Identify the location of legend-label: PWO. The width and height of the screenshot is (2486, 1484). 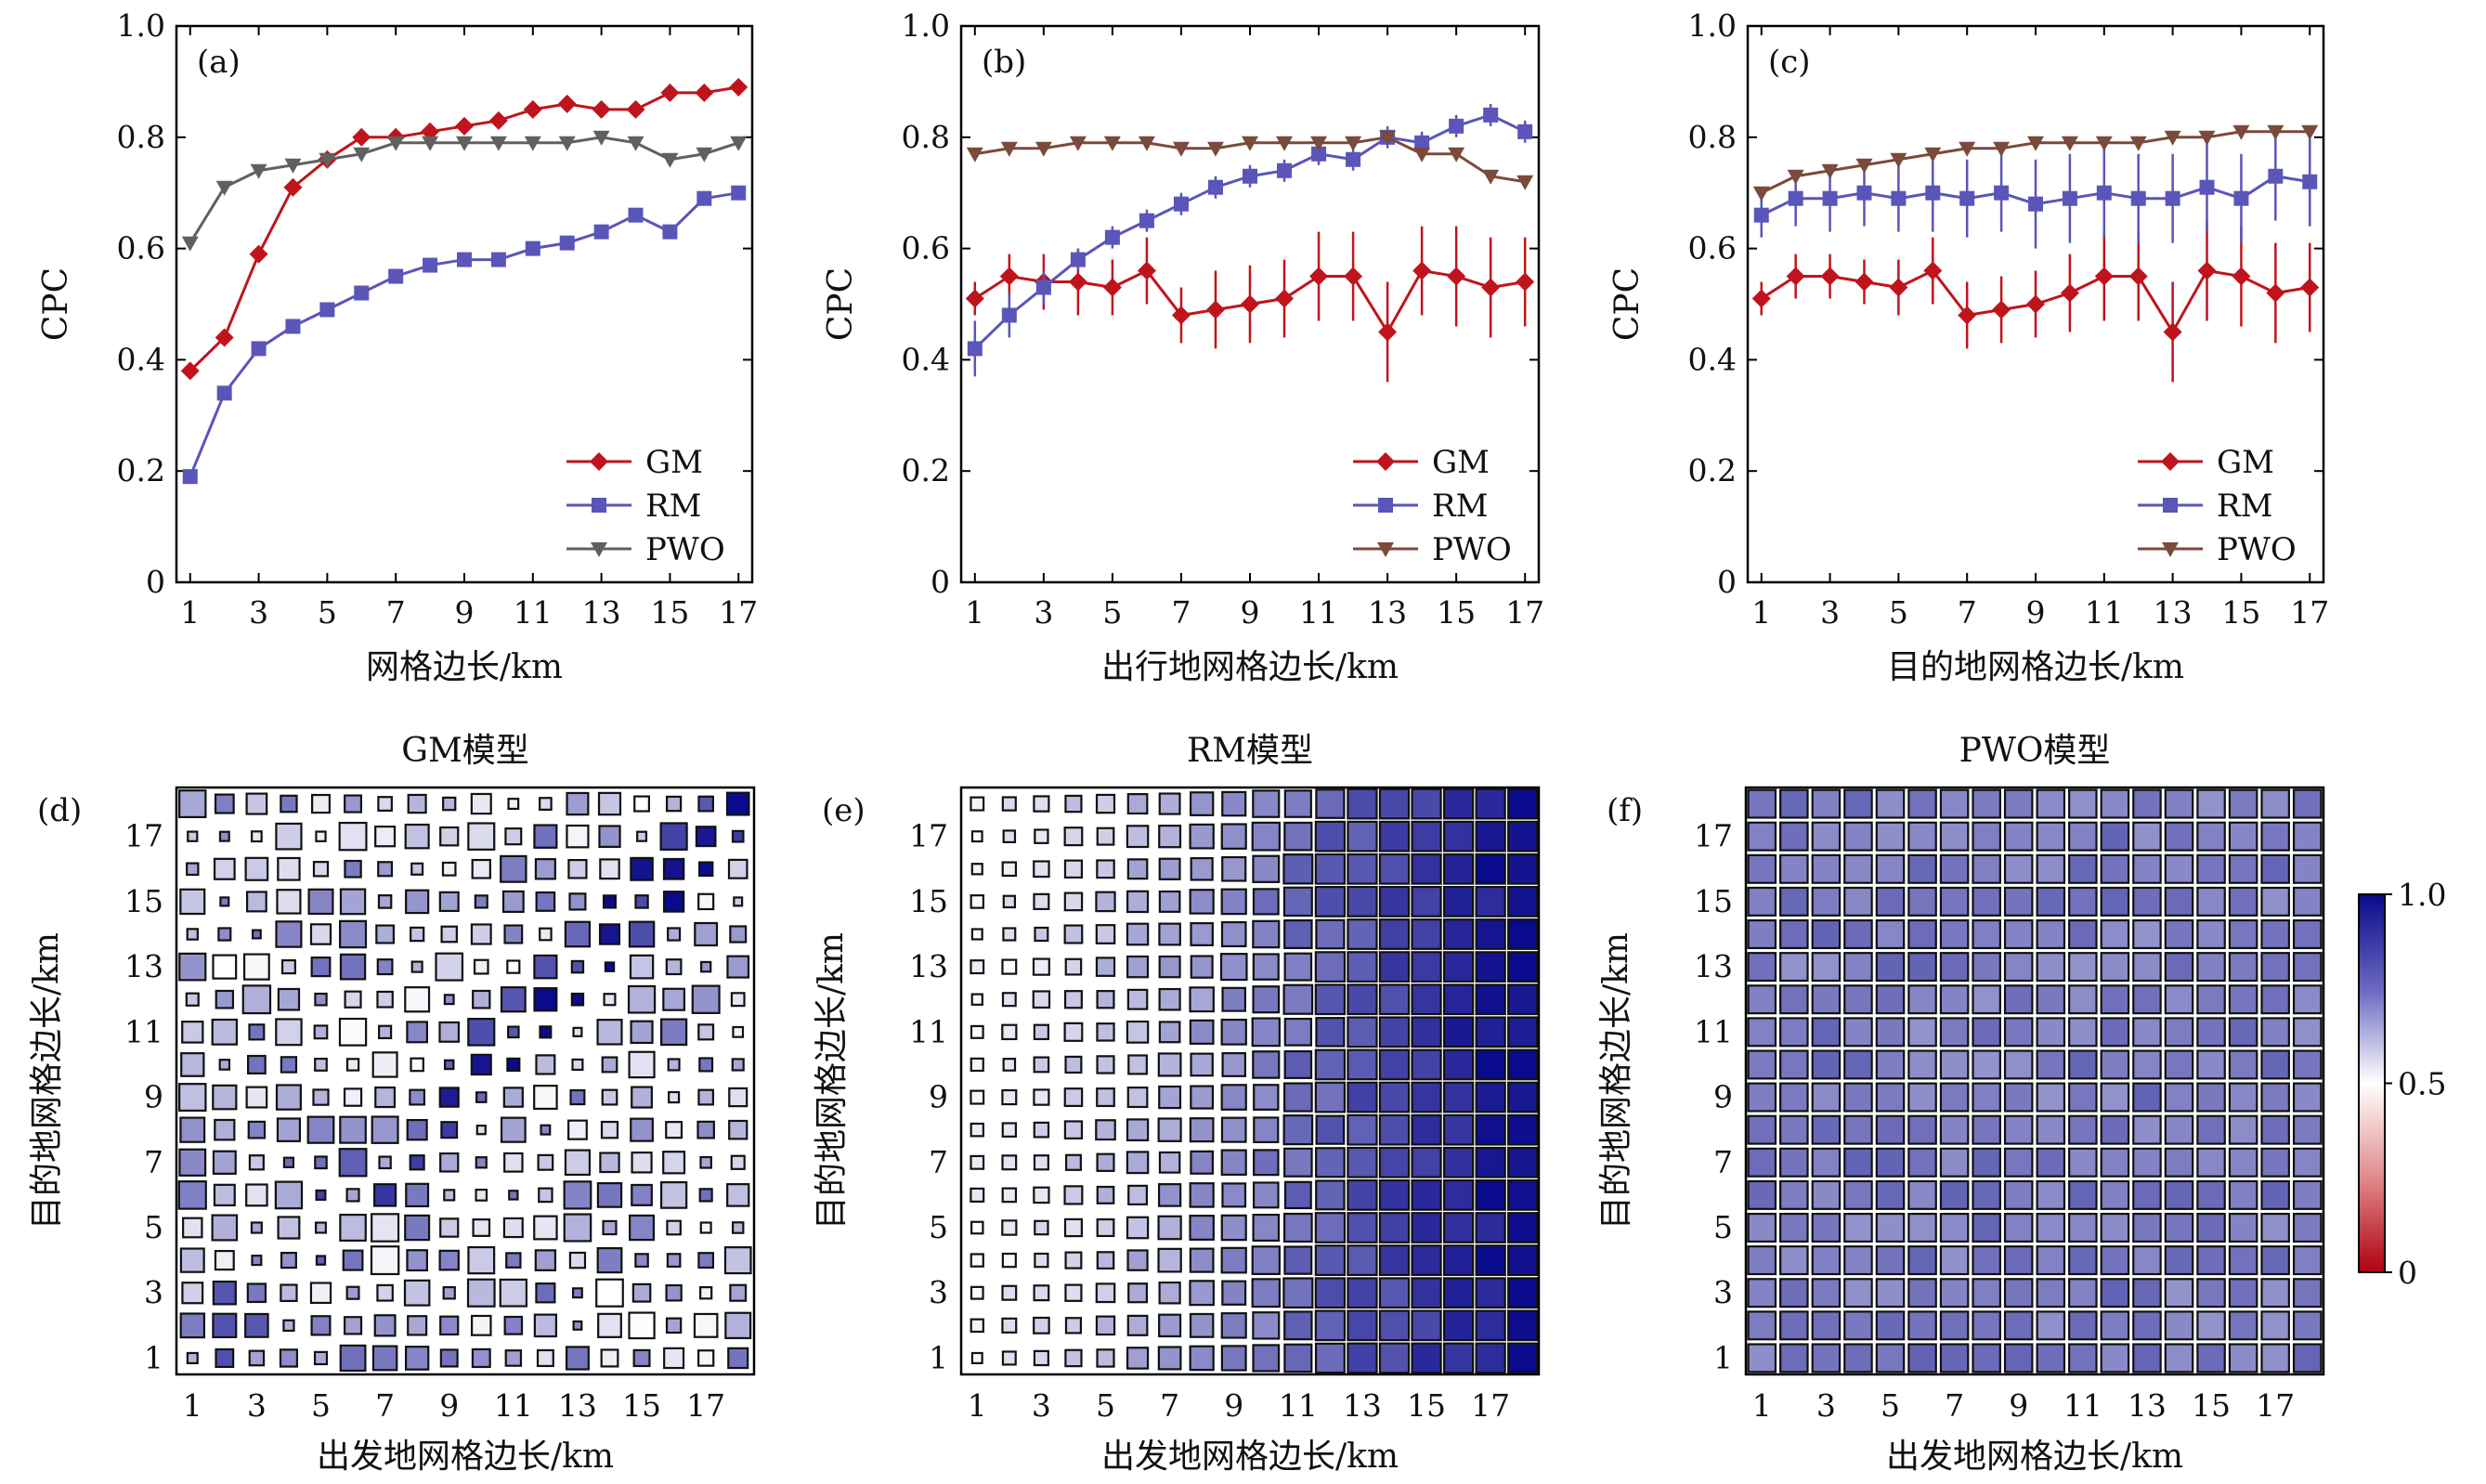
(685, 549).